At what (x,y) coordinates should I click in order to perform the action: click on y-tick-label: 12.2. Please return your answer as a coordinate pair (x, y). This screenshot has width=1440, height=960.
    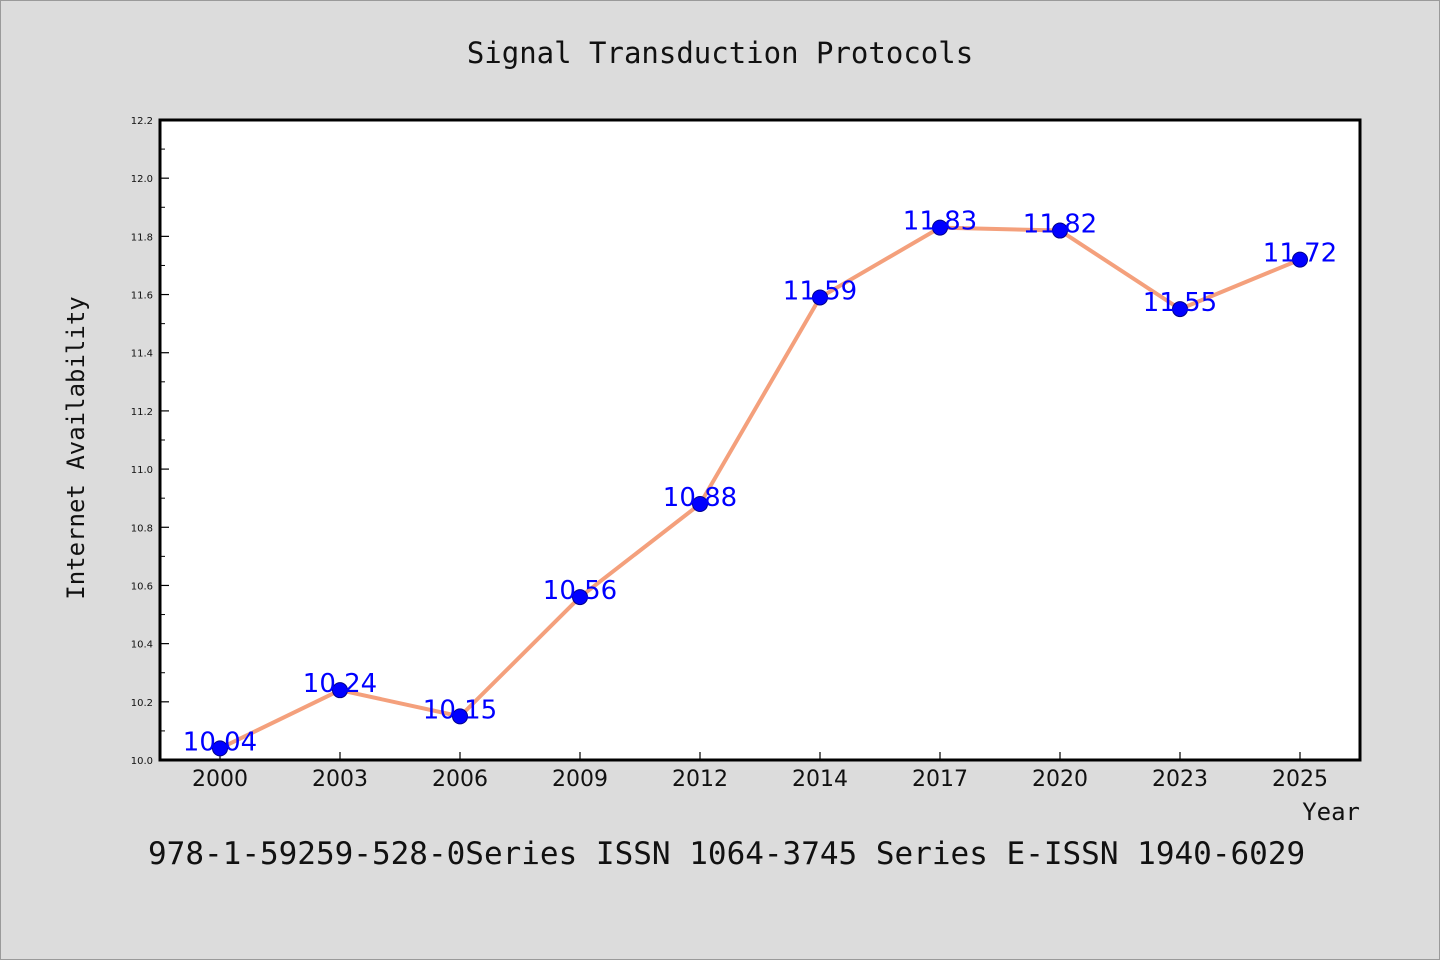
    Looking at the image, I should click on (142, 121).